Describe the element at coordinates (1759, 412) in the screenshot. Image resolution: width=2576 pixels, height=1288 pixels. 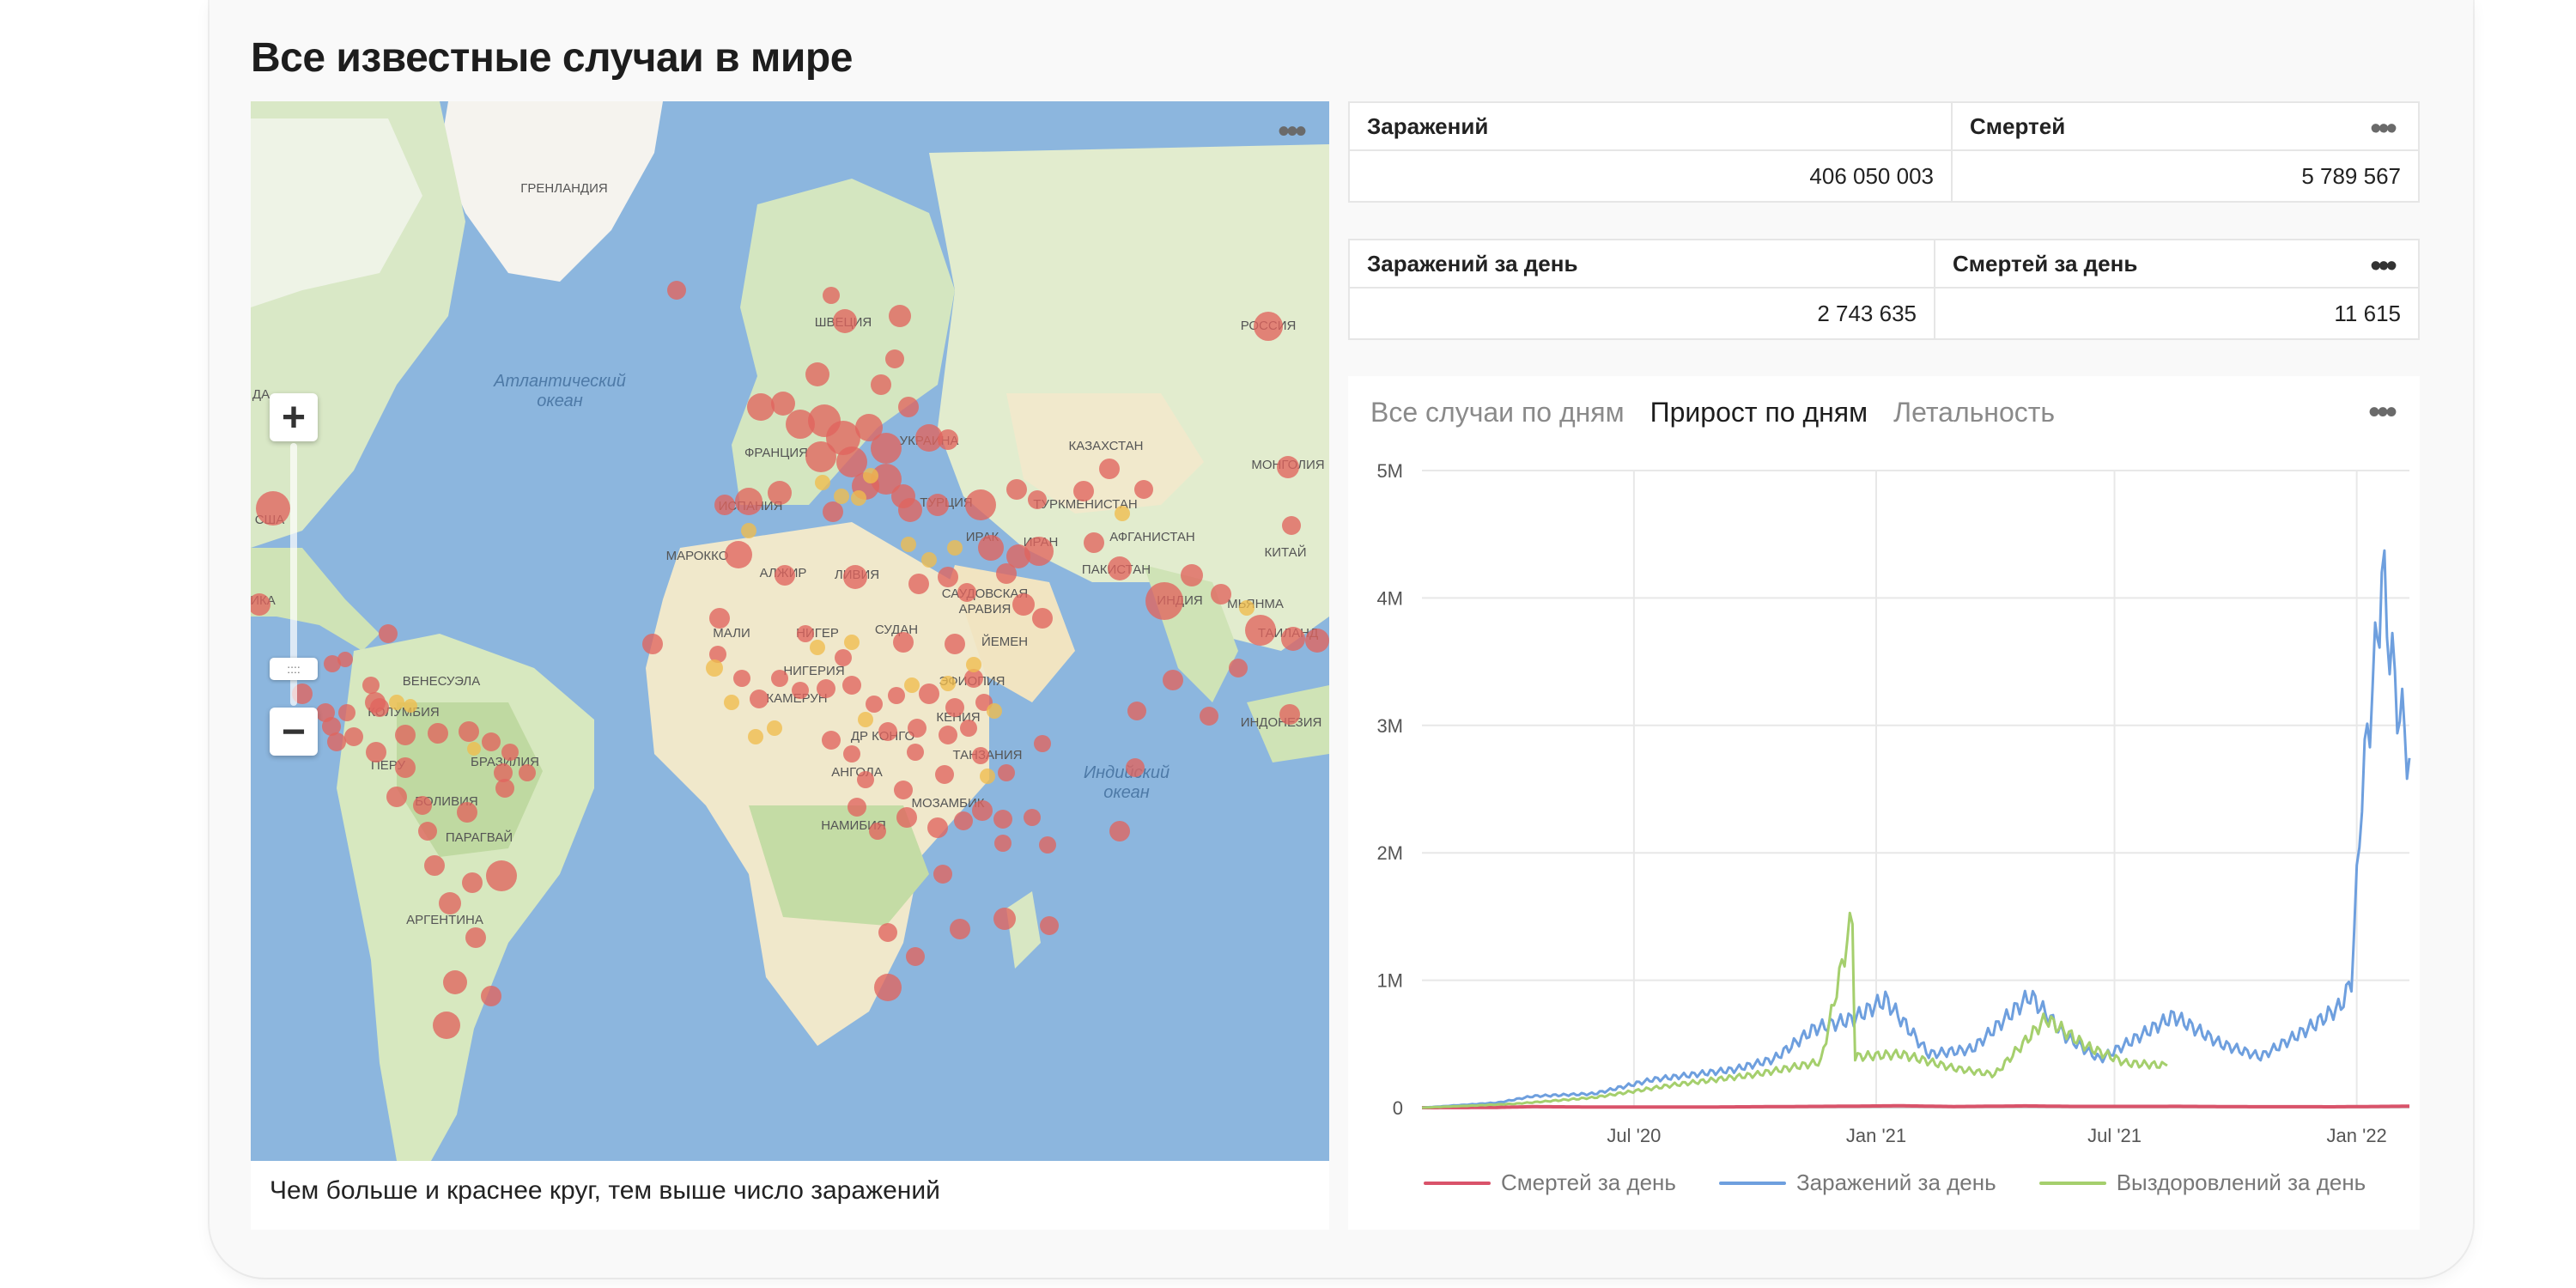
I see `tab-daily-growth: Прирост по дням` at that location.